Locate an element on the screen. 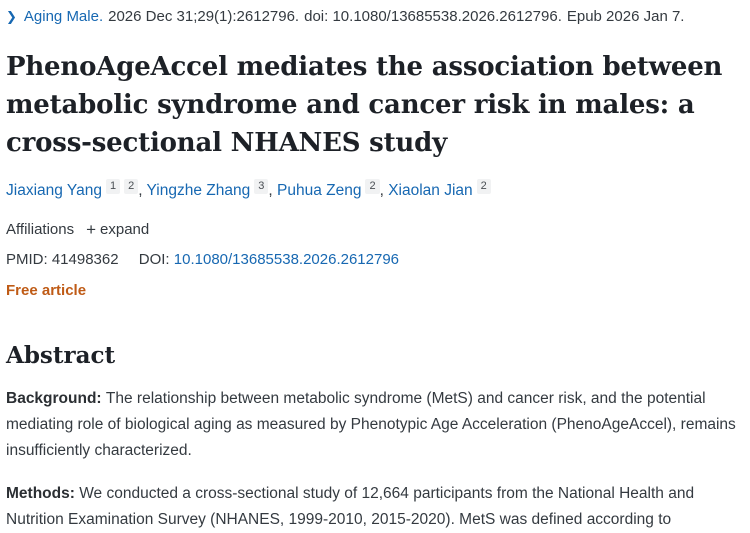 This screenshot has width=750, height=533. doi-link: 10.1080/13685538.2026.2612796 is located at coordinates (286, 259).